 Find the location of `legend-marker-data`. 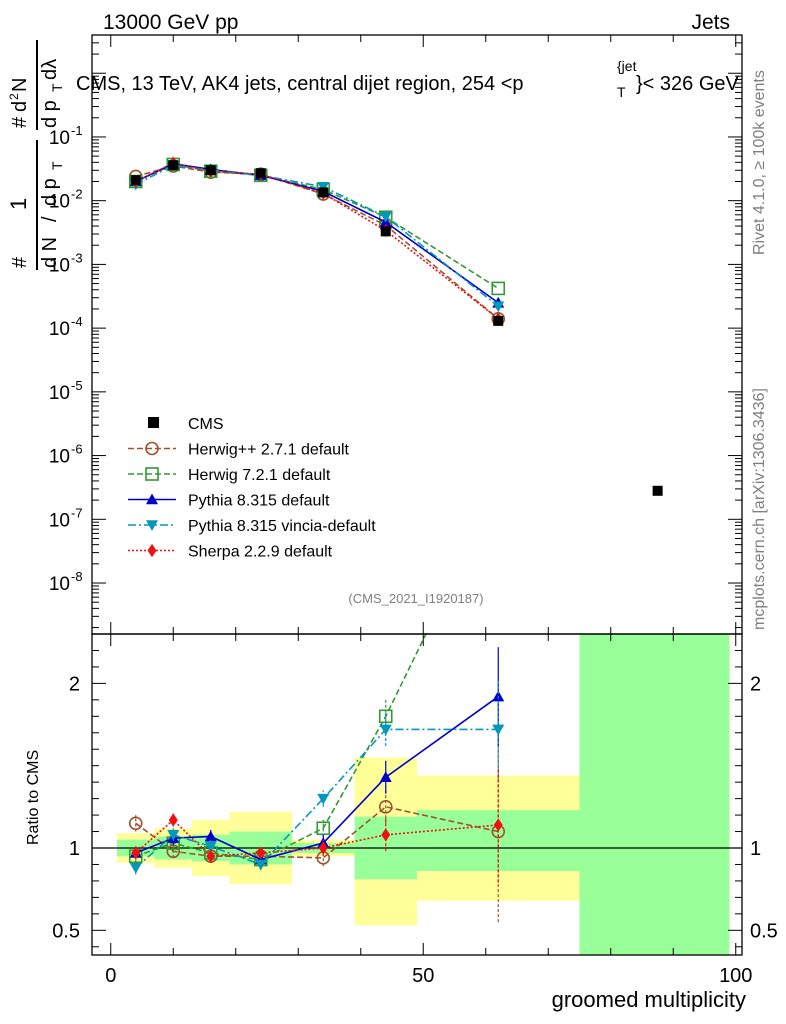

legend-marker-data is located at coordinates (153, 422).